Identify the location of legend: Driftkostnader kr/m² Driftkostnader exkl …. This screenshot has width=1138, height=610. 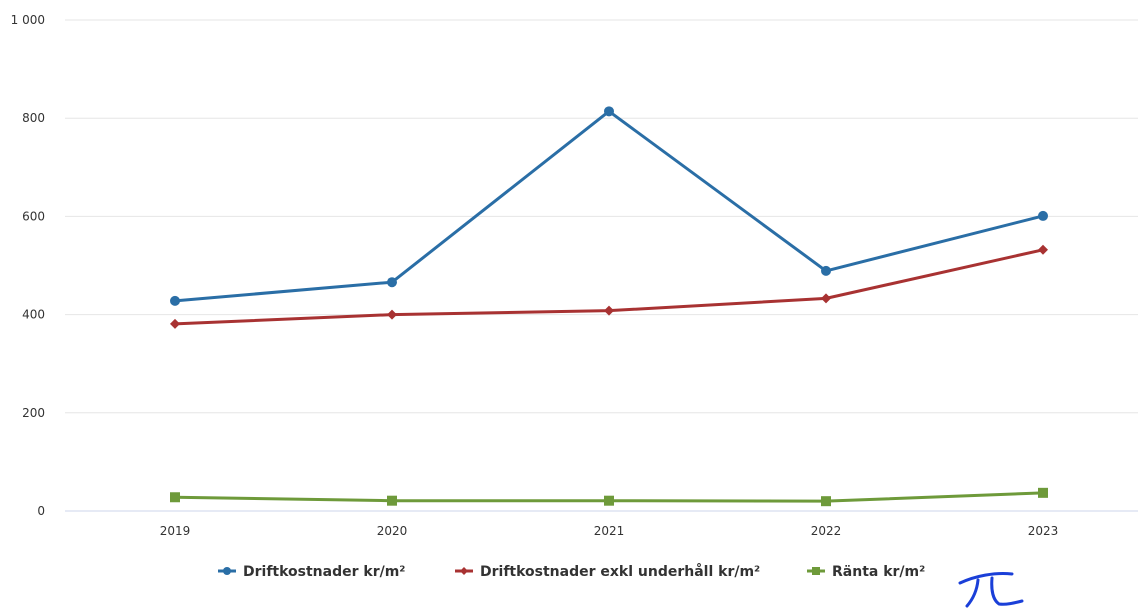
(571, 571).